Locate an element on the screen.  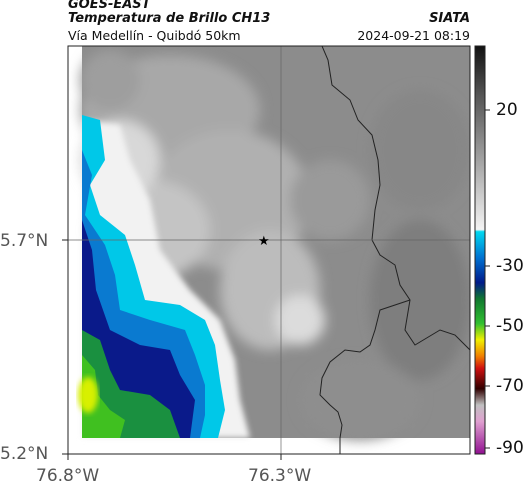
colorbar-tick-label: 20 is located at coordinates (507, 110).